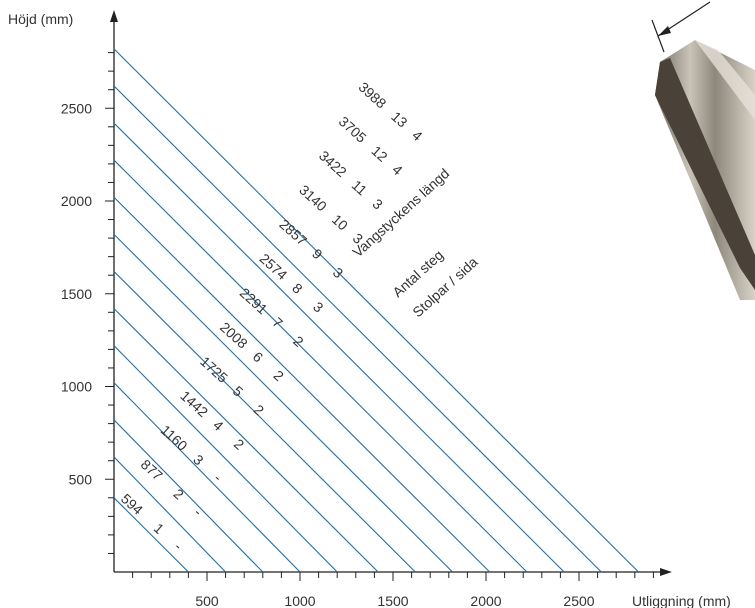 This screenshot has width=755, height=608. I want to click on x-tick-label: 1000, so click(299, 600).